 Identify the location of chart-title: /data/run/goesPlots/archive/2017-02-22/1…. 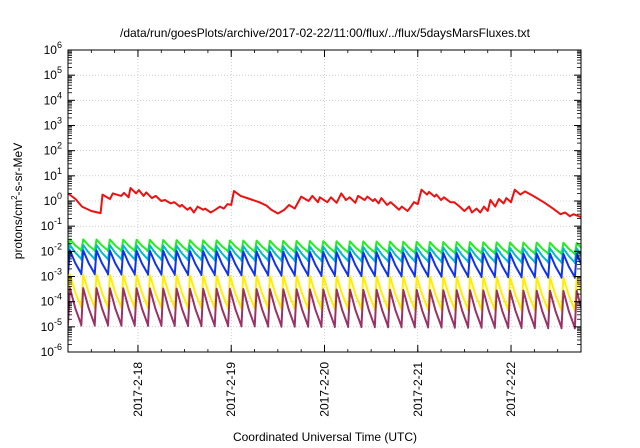
(325, 33).